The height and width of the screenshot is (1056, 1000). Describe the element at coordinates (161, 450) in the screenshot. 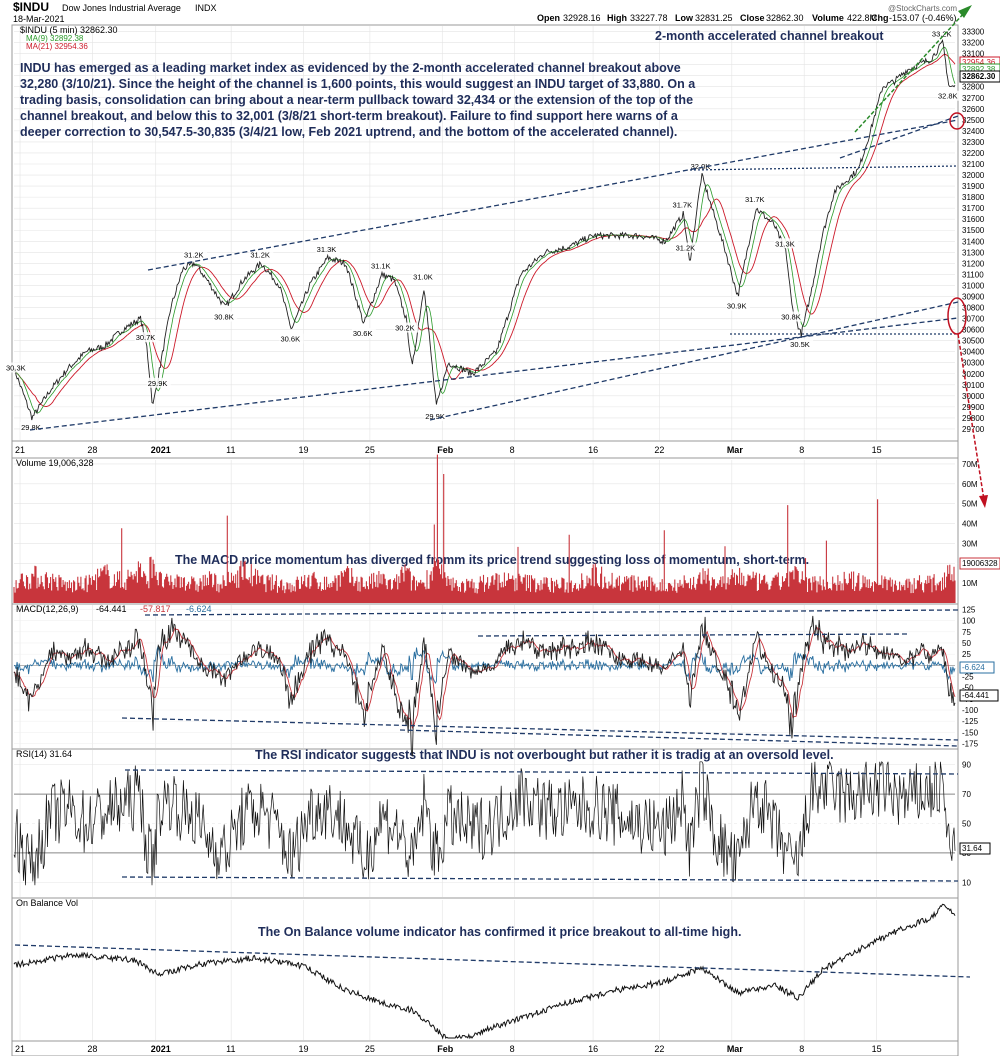

I see `x-tick-label: 2021` at that location.